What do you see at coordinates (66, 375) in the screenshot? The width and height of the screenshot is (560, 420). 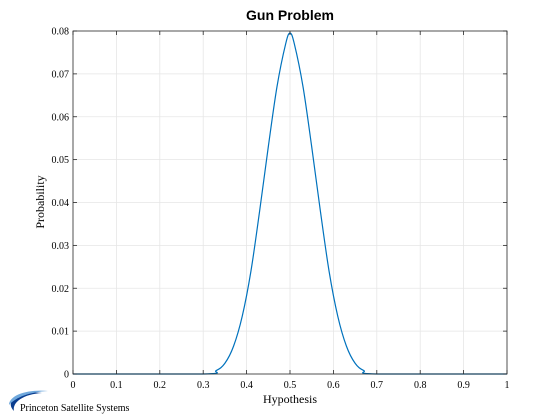 I see `y-tick-label: 0` at bounding box center [66, 375].